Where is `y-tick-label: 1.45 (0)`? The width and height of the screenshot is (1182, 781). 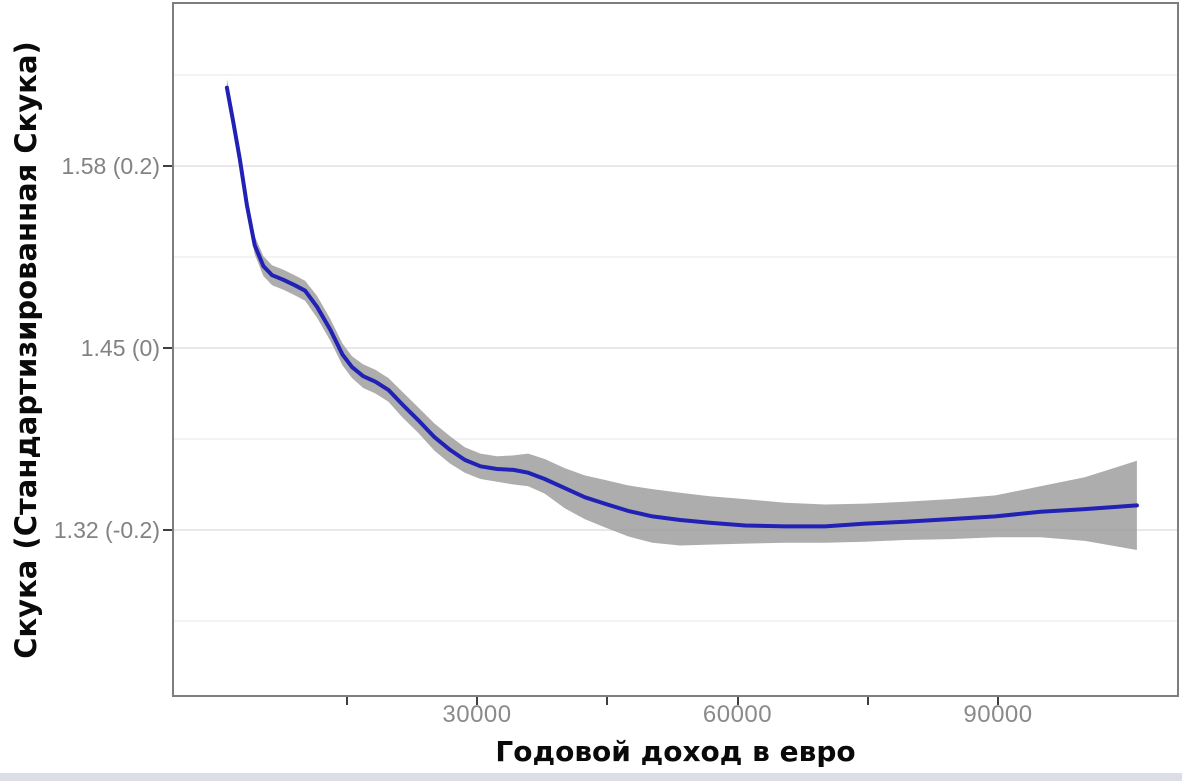
y-tick-label: 1.45 (0) is located at coordinates (120, 348).